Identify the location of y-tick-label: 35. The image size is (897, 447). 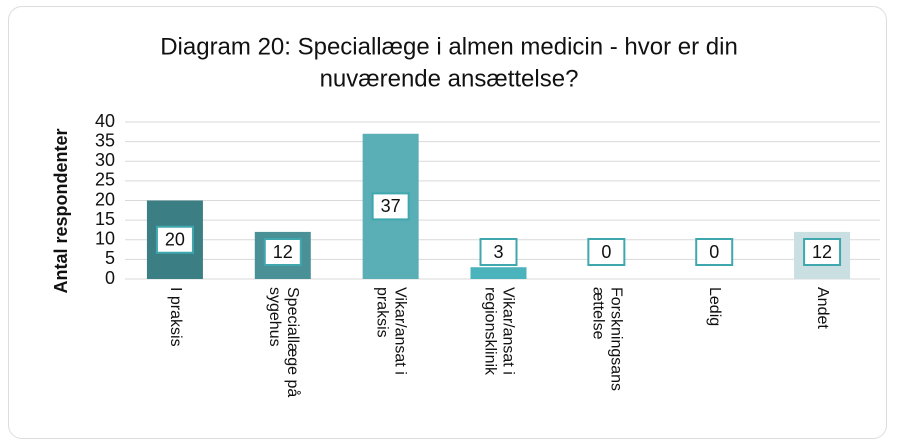
(105, 140).